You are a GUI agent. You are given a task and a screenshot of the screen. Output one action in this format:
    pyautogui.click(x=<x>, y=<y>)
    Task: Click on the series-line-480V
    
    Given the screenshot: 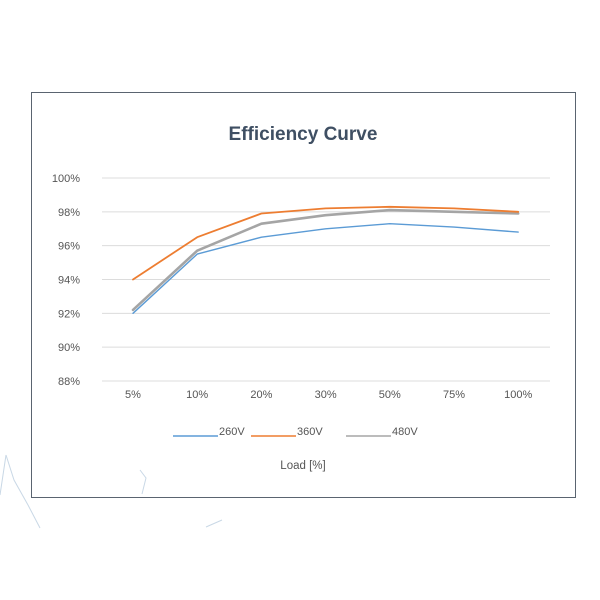 What is the action you would take?
    pyautogui.click(x=325, y=260)
    